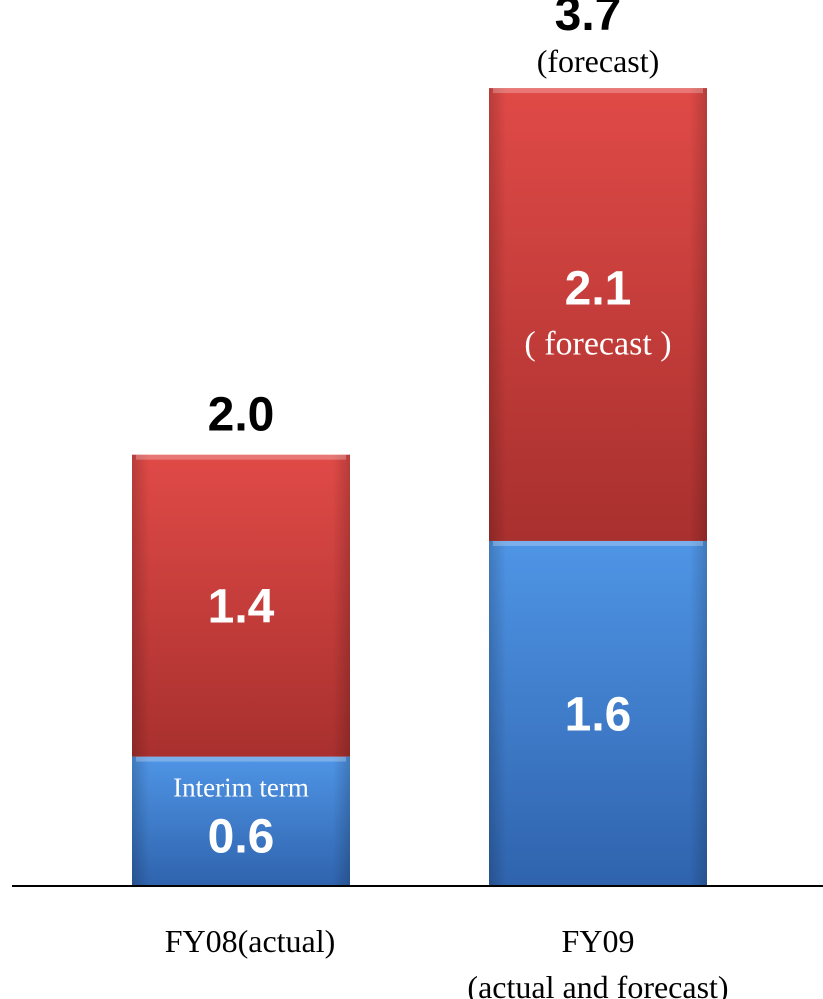  I want to click on total-value-label: 3.7, so click(588, 20).